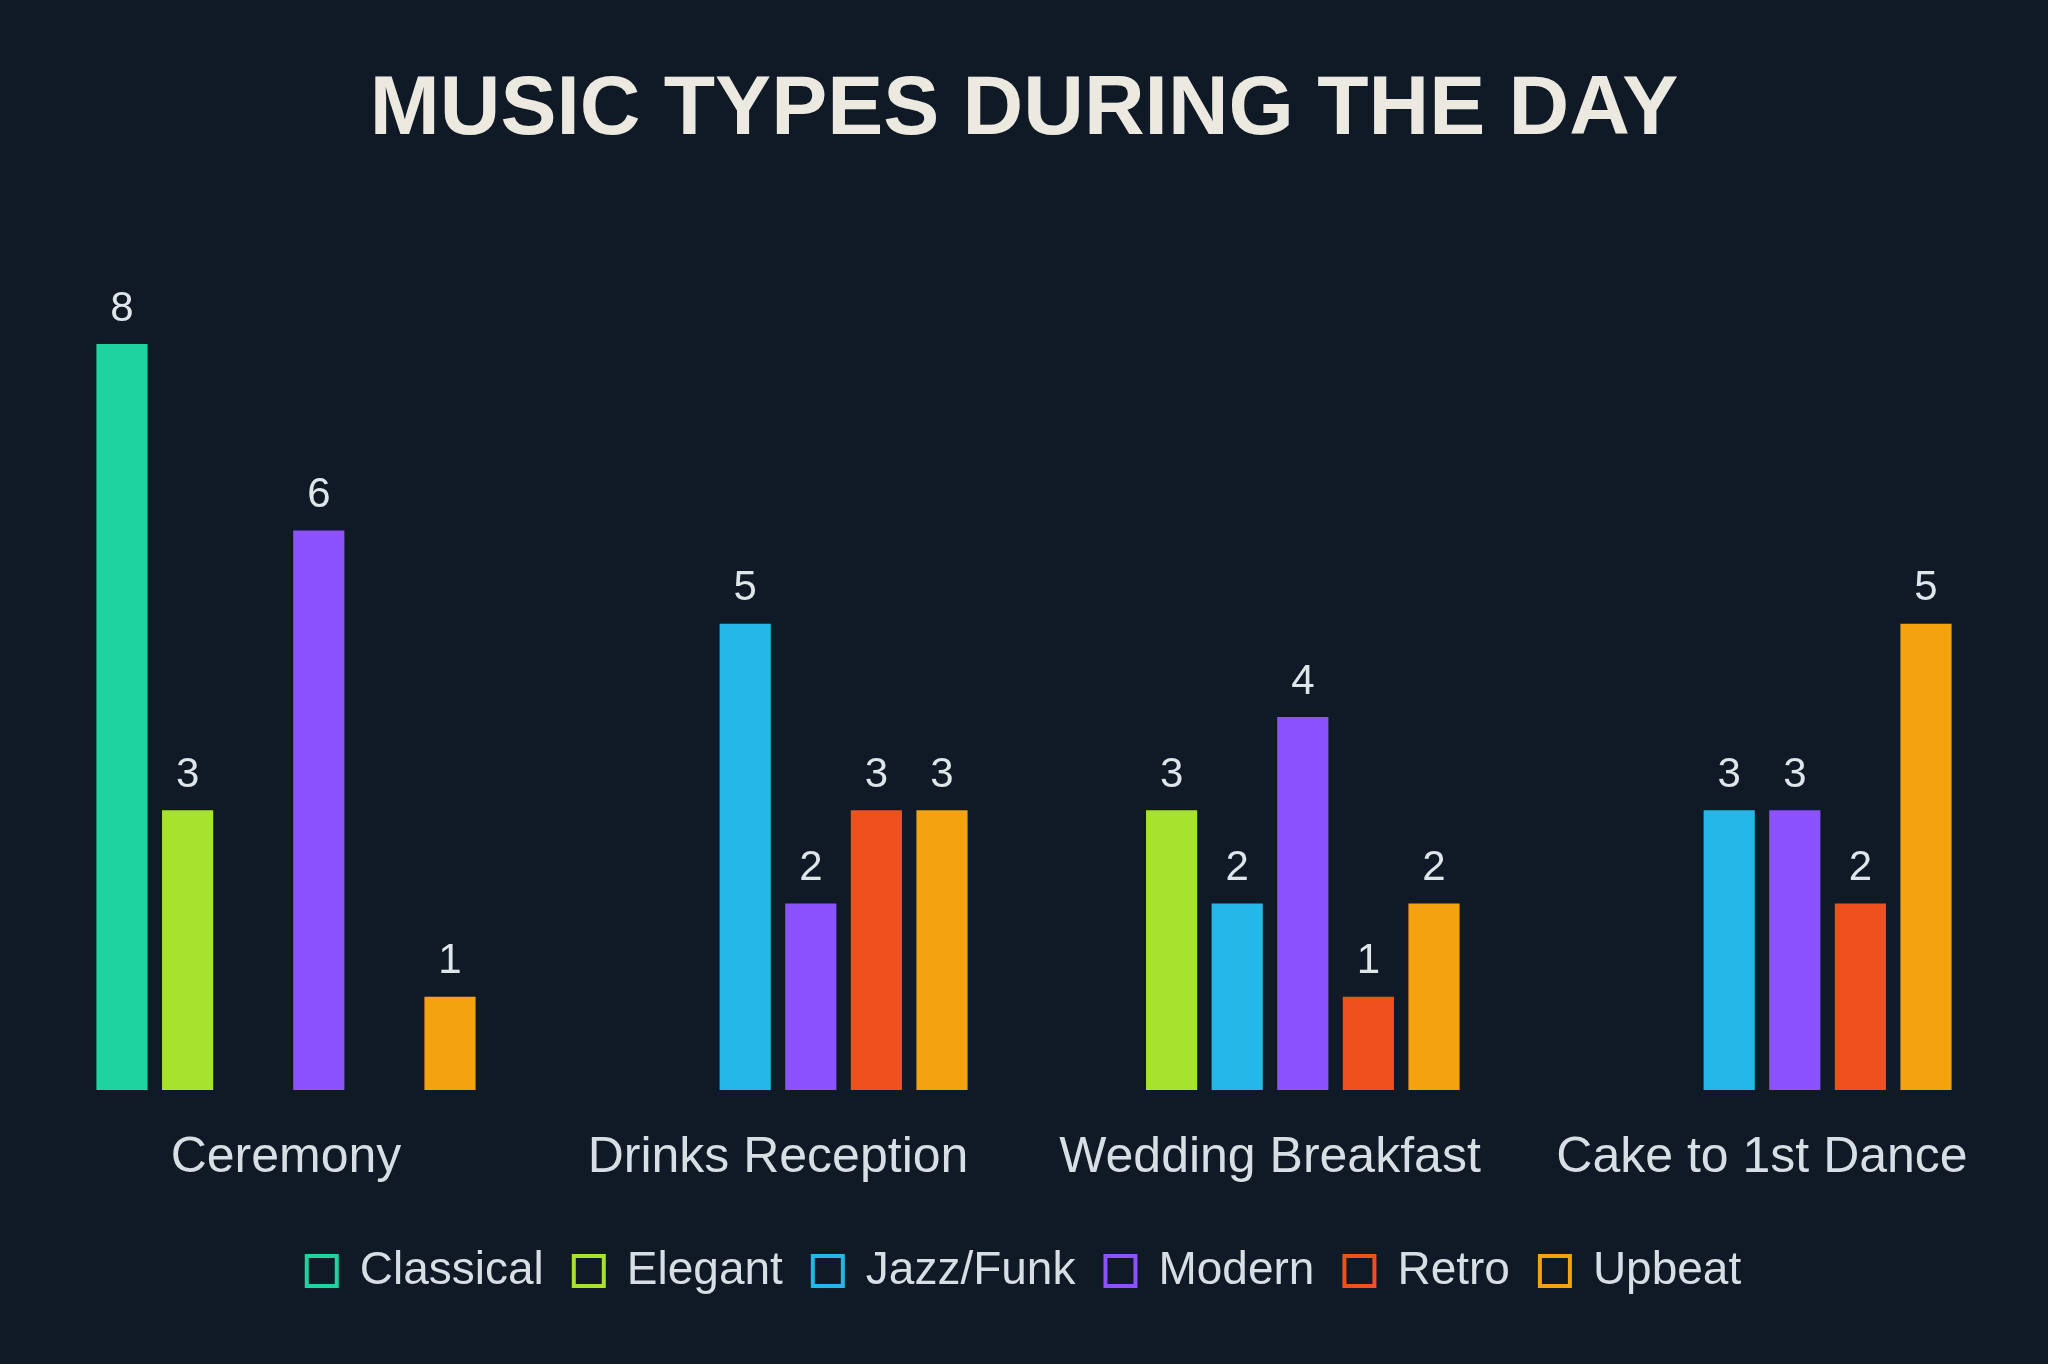 The height and width of the screenshot is (1364, 2048). I want to click on legend-label: Elegant, so click(705, 1267).